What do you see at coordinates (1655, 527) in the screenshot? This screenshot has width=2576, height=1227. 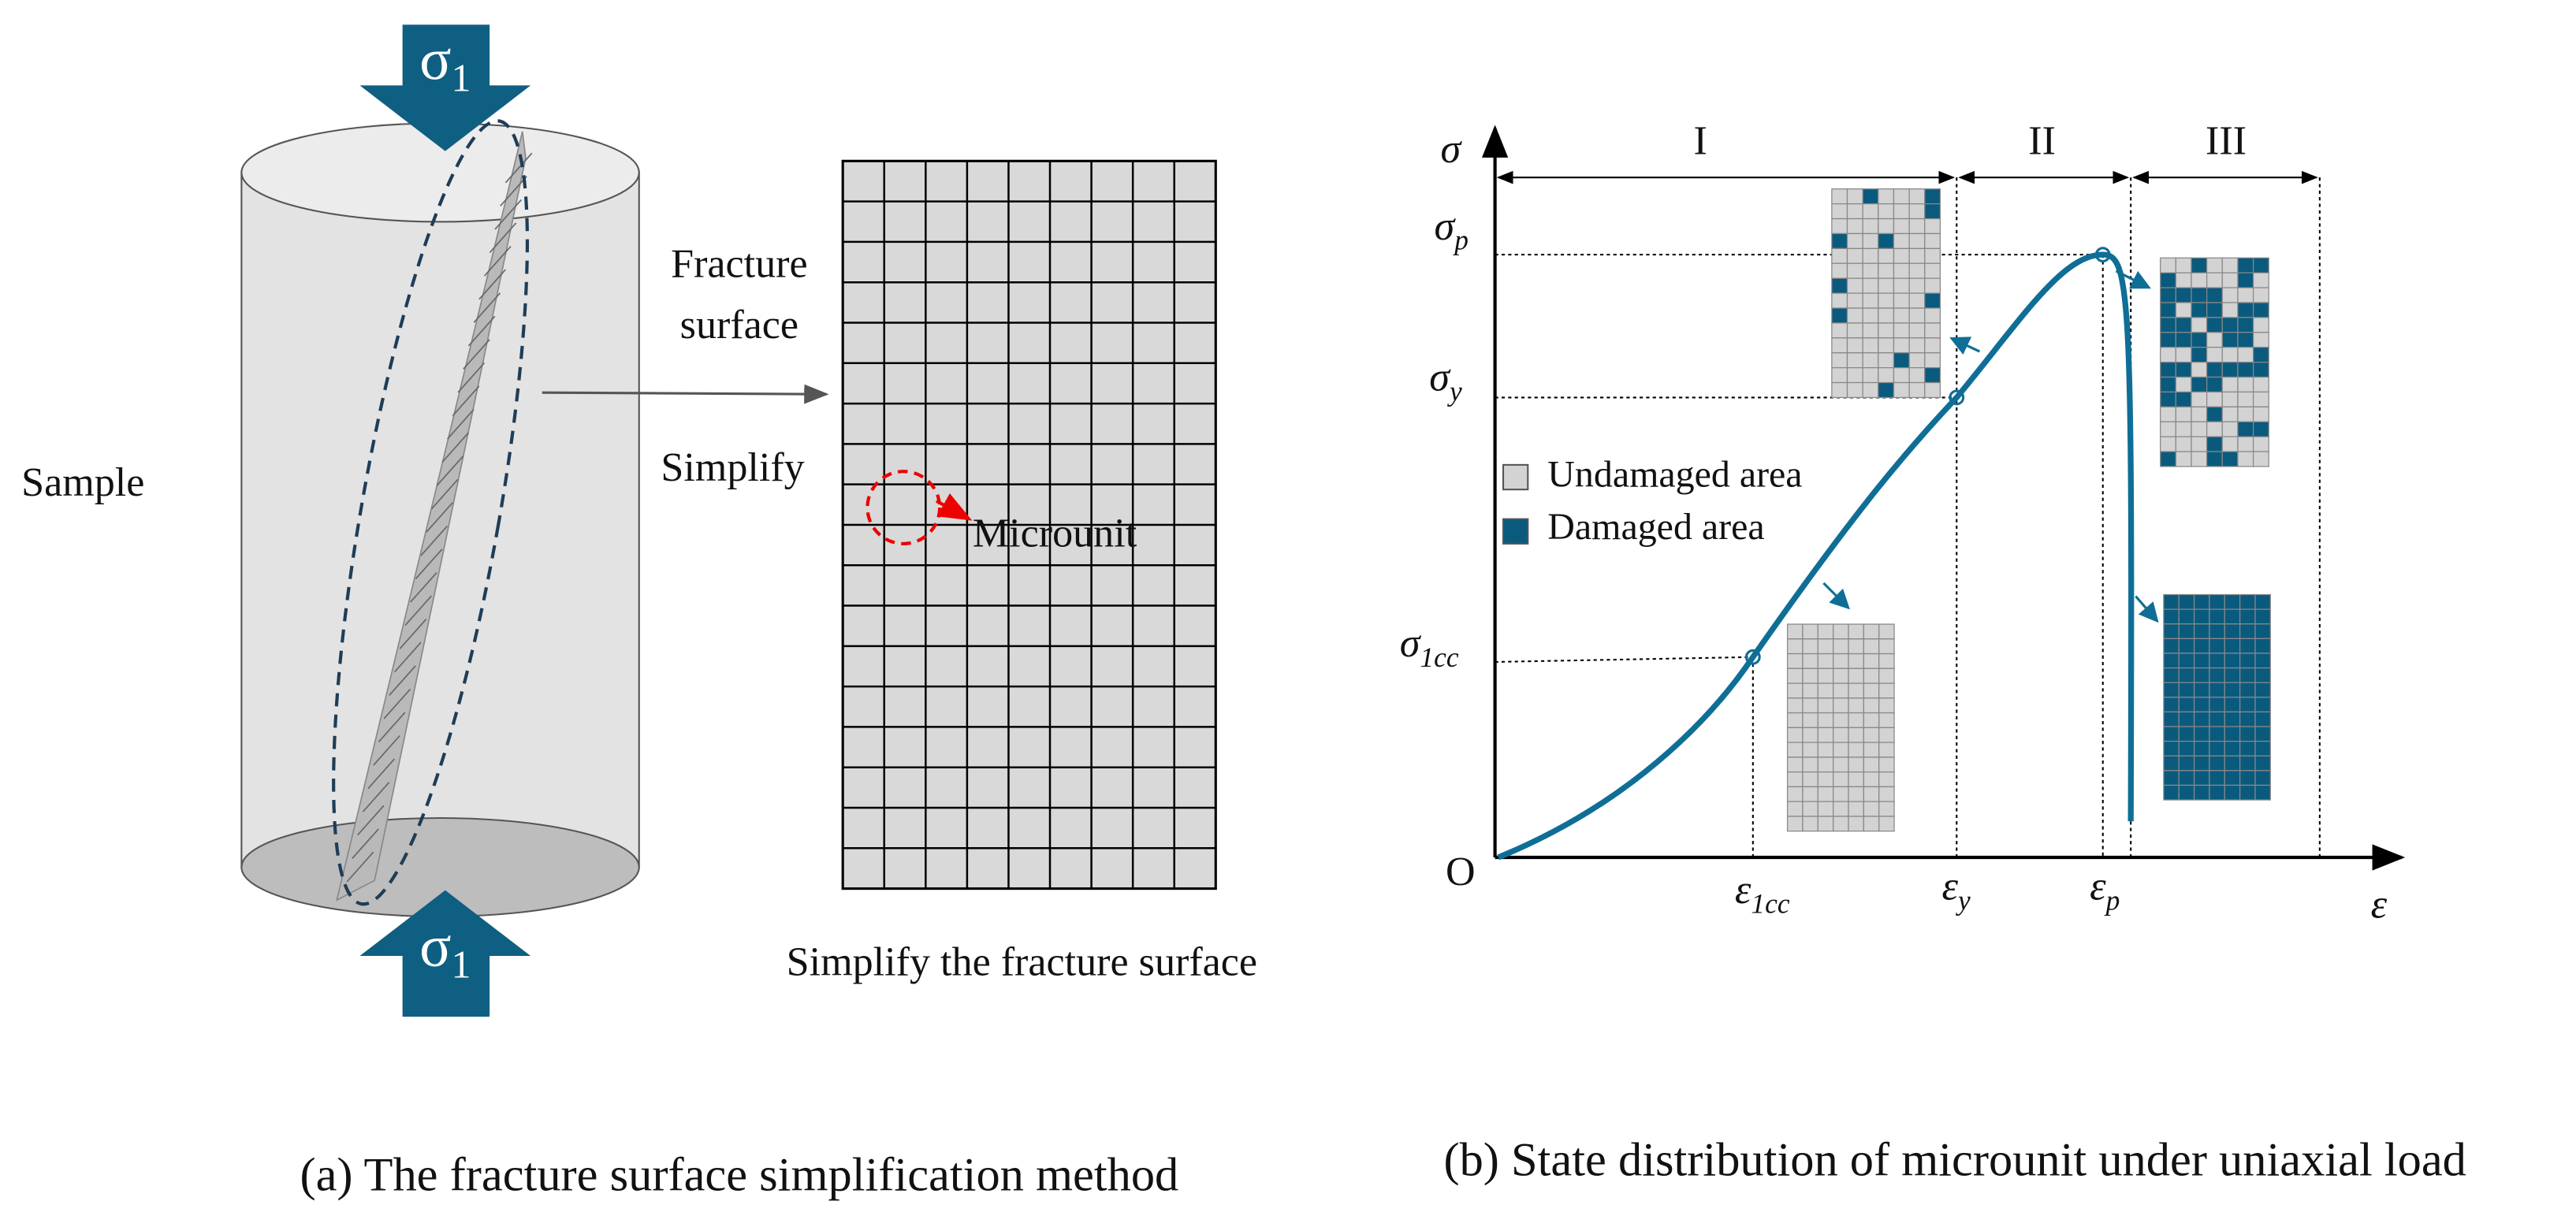 I see `legend-label: Damaged area` at bounding box center [1655, 527].